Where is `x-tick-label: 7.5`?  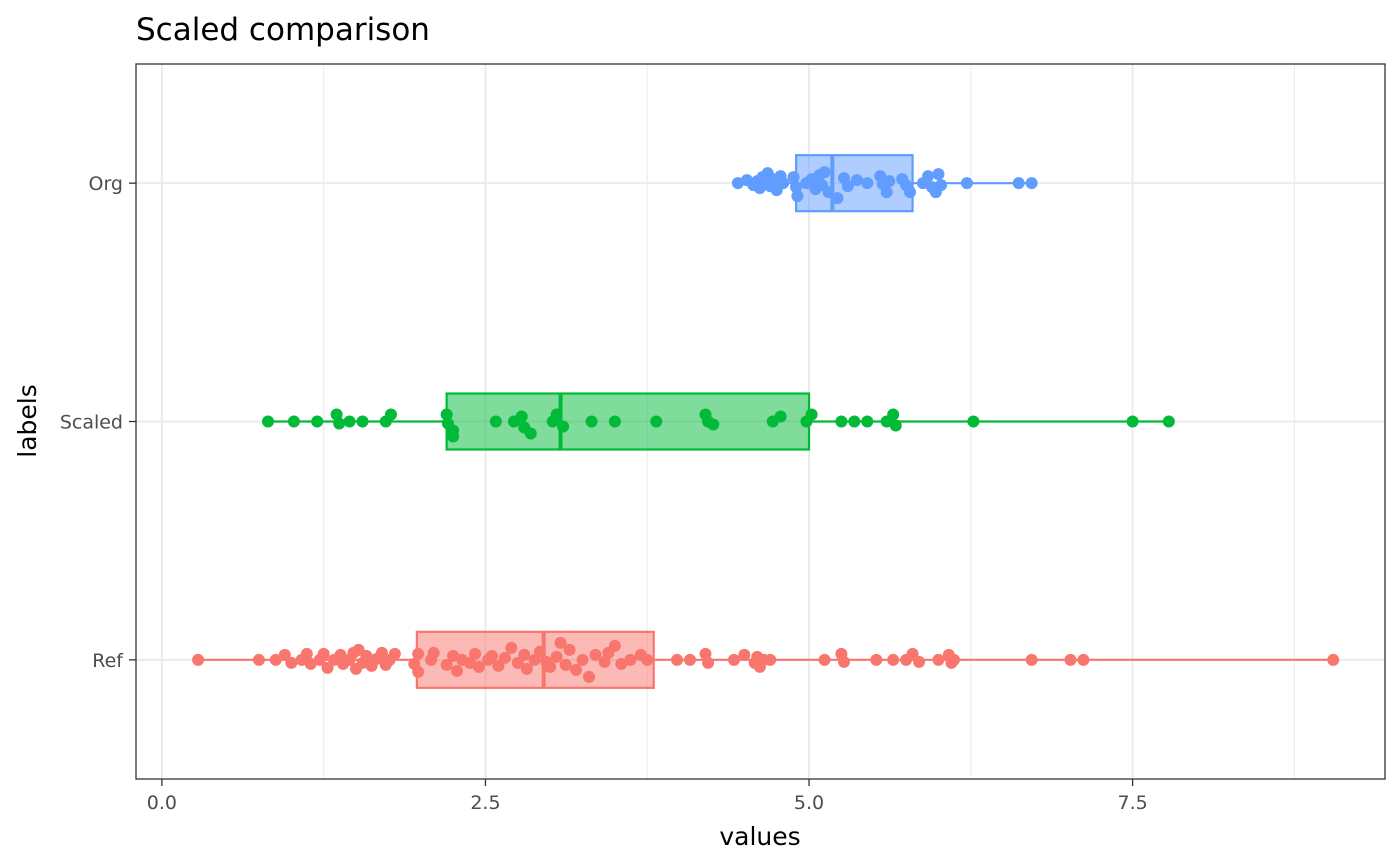 x-tick-label: 7.5 is located at coordinates (1133, 803).